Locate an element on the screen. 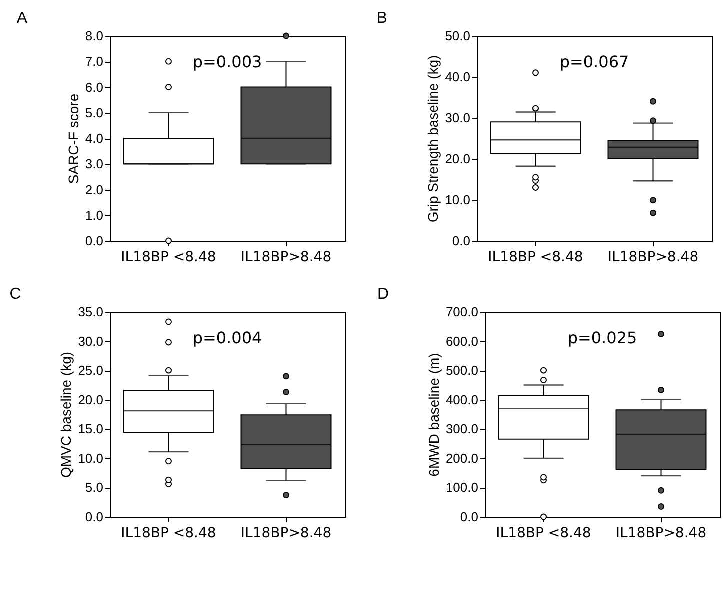 The width and height of the screenshot is (726, 598). chart-title: B is located at coordinates (382, 18).